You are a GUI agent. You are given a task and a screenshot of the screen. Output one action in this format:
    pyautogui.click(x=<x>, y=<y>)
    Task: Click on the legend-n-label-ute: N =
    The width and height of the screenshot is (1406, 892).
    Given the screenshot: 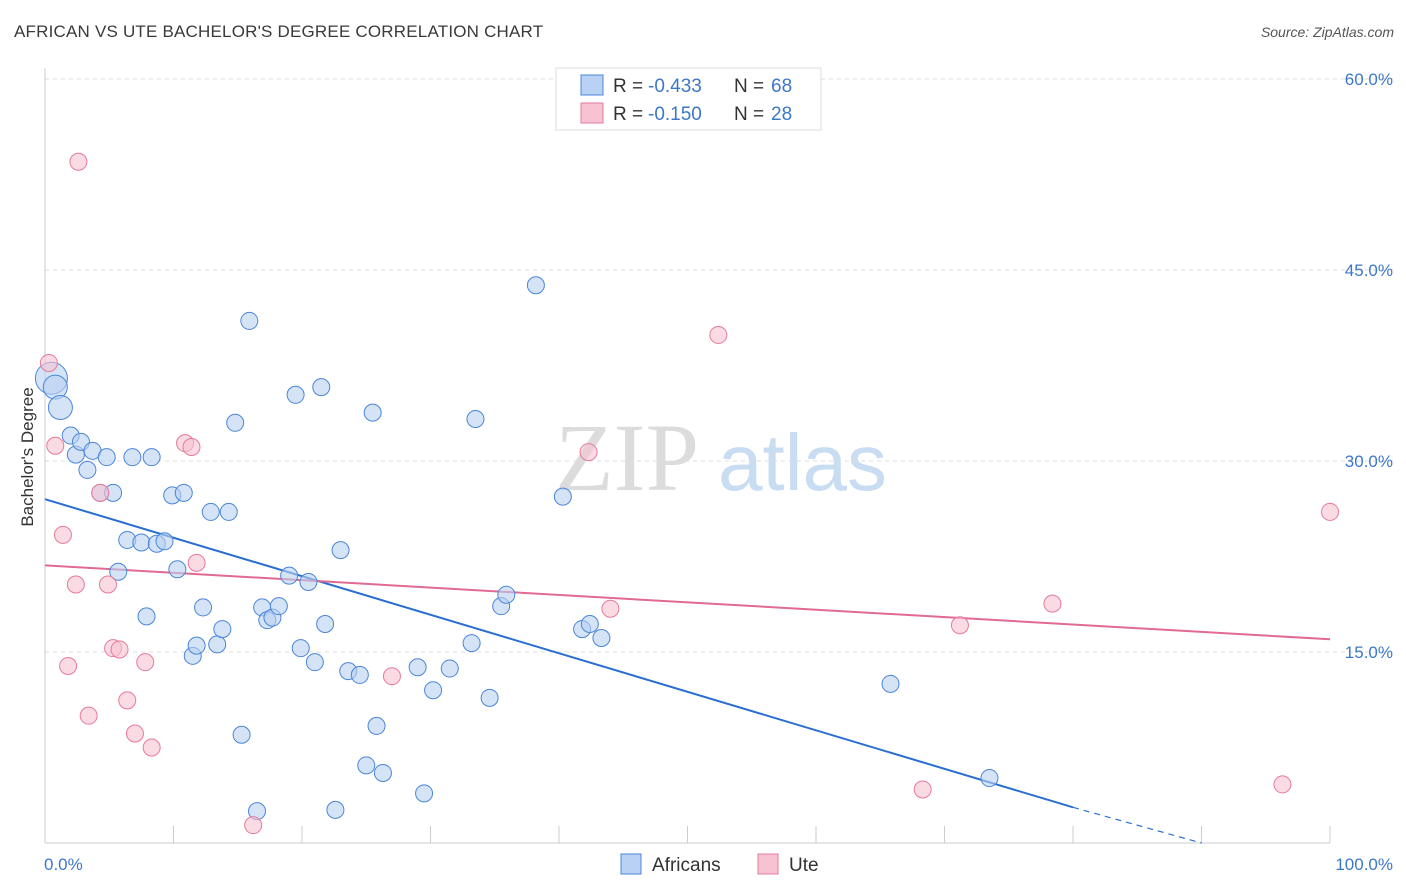 What is the action you would take?
    pyautogui.click(x=749, y=114)
    